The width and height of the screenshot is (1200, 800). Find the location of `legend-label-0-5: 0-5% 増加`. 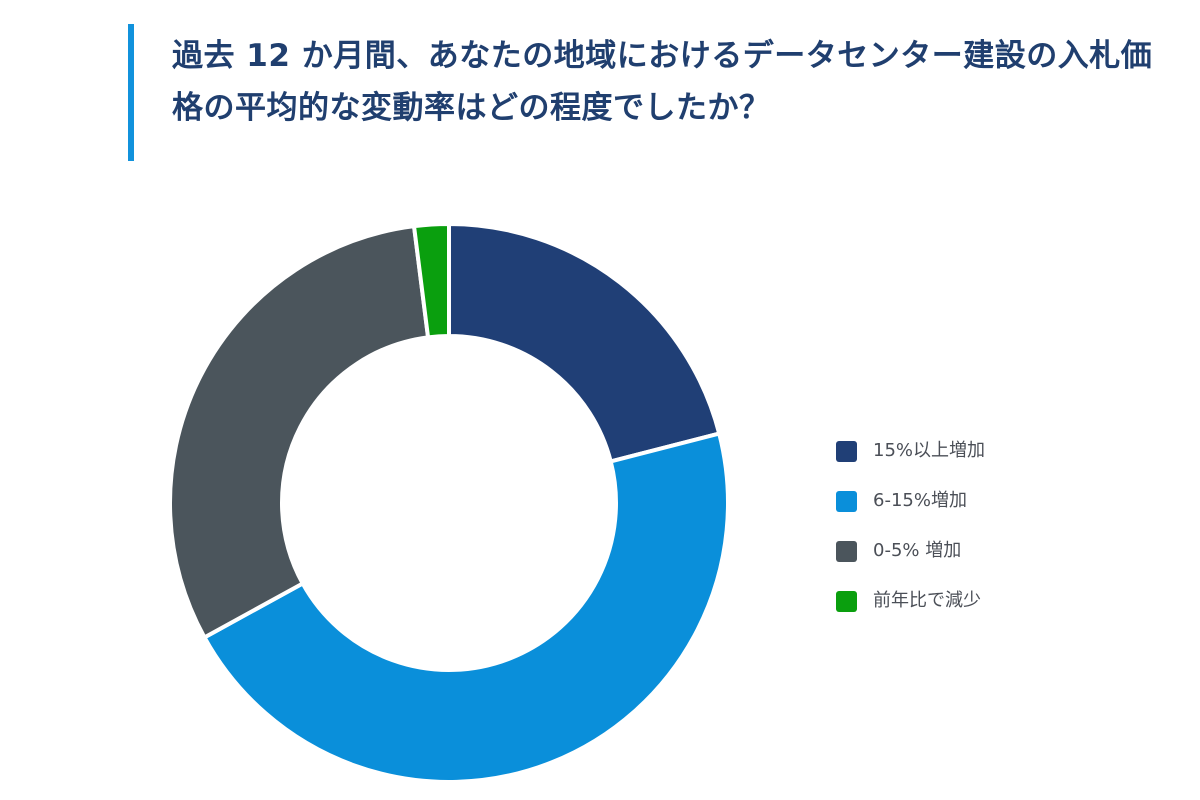

legend-label-0-5: 0-5% 増加 is located at coordinates (917, 550).